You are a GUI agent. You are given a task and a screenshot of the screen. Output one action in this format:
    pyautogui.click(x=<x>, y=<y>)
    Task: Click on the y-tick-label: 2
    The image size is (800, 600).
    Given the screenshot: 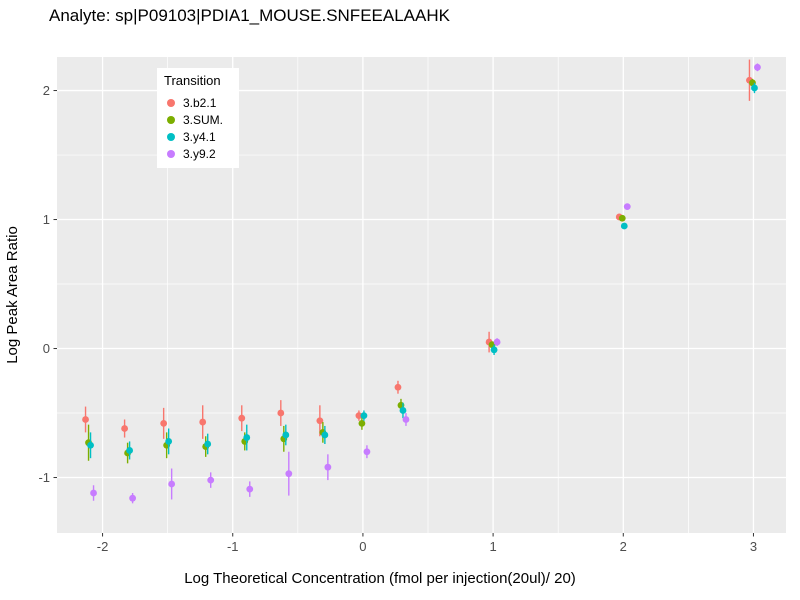 What is the action you would take?
    pyautogui.click(x=46, y=90)
    